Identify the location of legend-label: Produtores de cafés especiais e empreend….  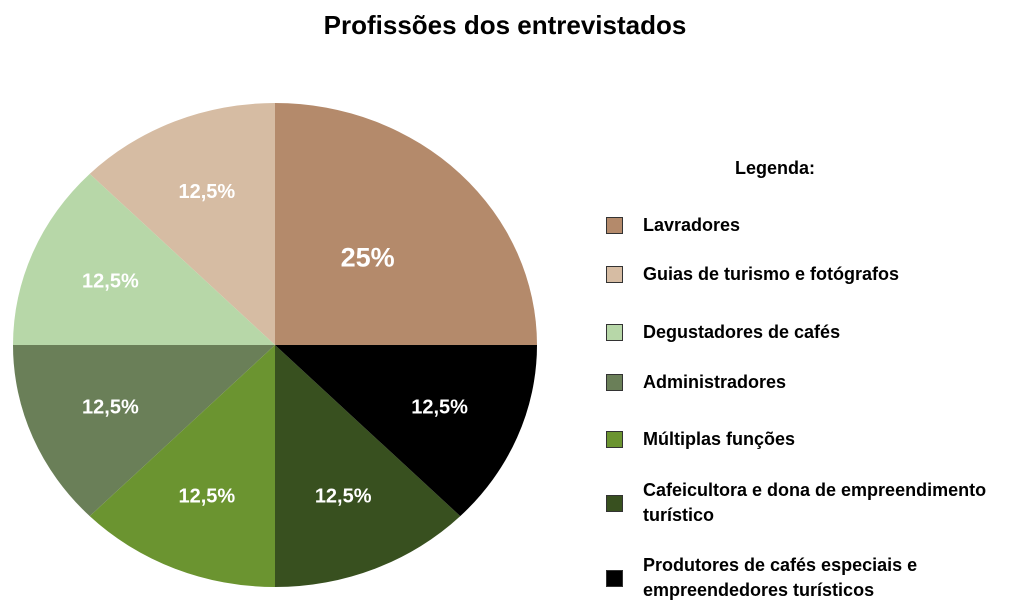
(780, 577).